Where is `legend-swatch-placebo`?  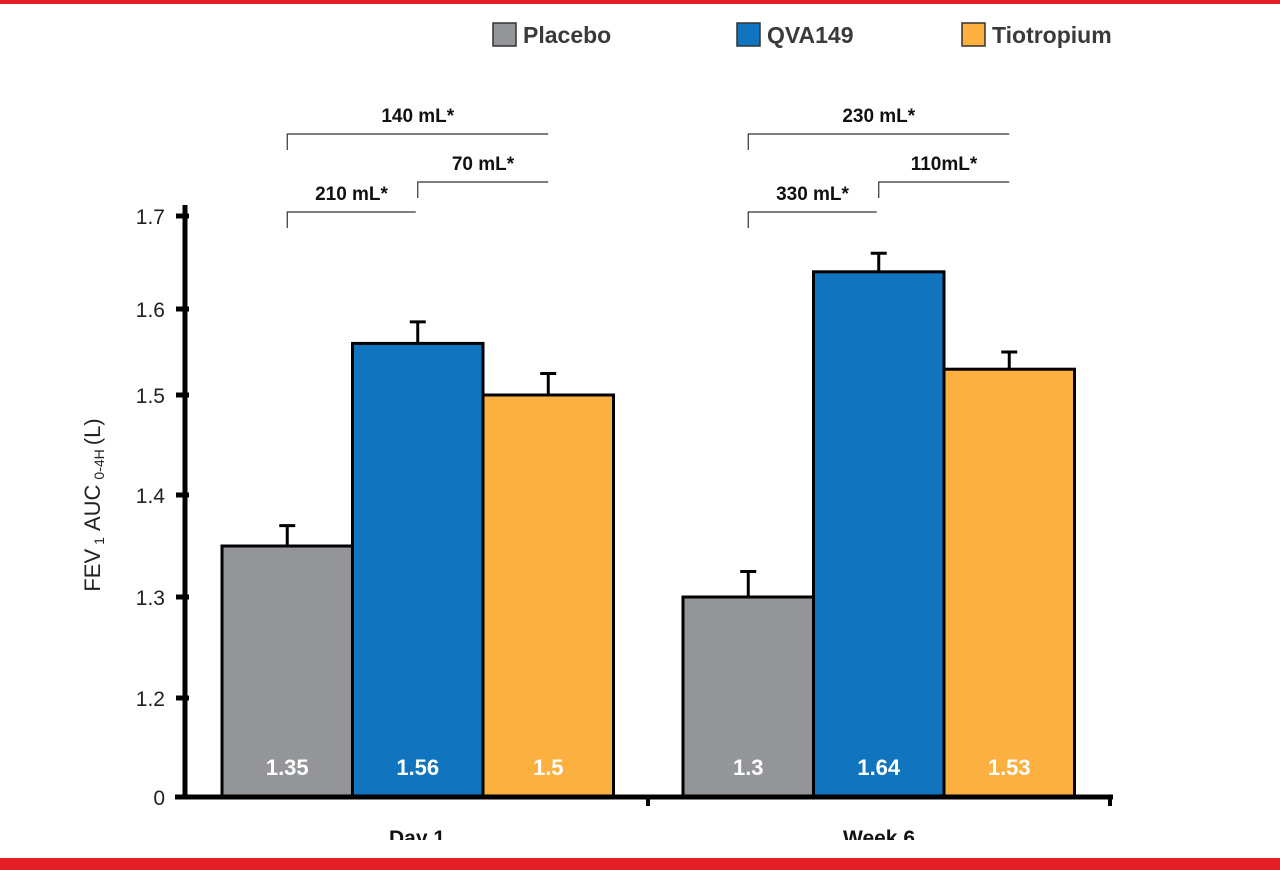 legend-swatch-placebo is located at coordinates (504, 34).